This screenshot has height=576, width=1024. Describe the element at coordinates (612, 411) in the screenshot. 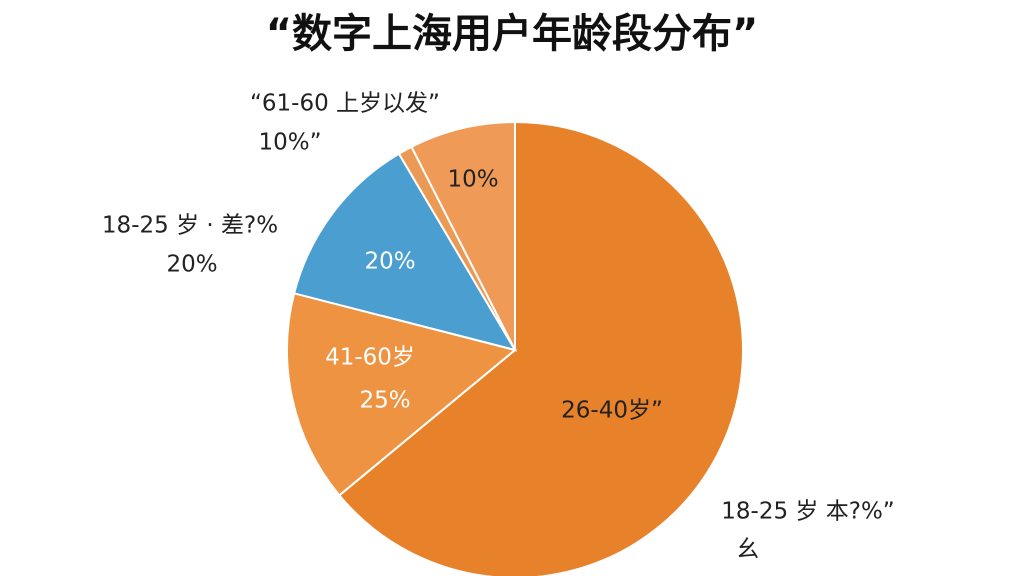

I see `annotation: 26-40岁”` at that location.